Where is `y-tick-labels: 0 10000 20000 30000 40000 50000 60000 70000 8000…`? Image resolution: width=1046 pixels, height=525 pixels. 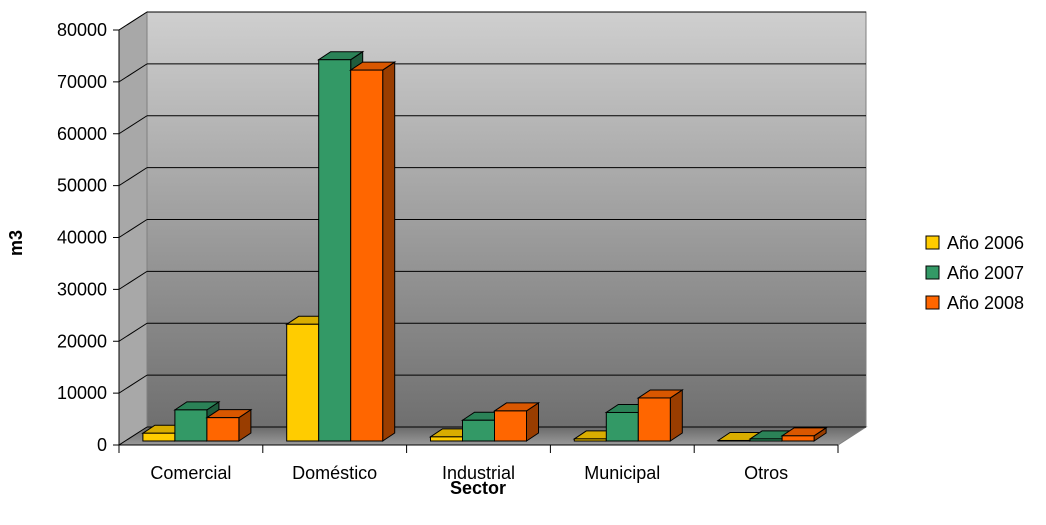 y-tick-labels: 0 10000 20000 30000 40000 50000 60000 70000 8000… is located at coordinates (82, 237).